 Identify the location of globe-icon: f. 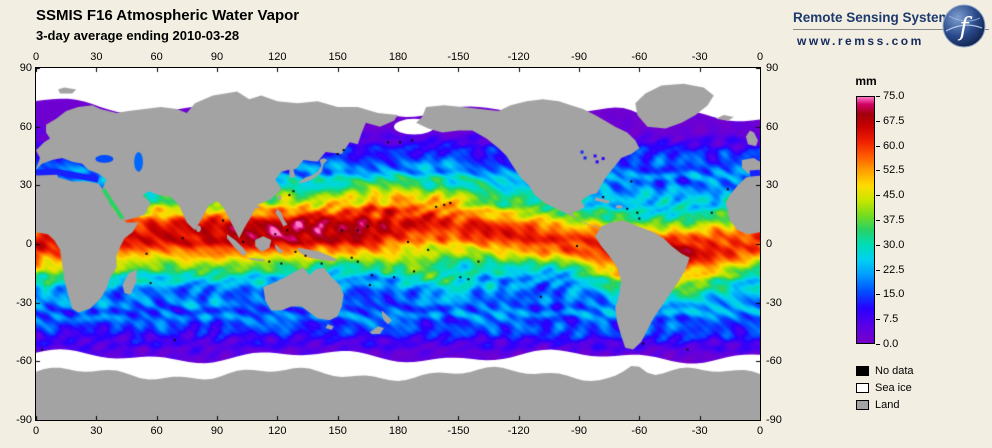
(964, 26).